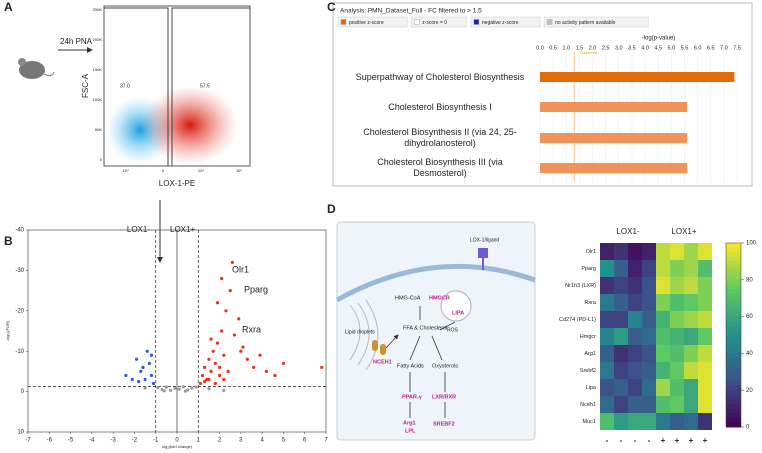 The height and width of the screenshot is (453, 762). What do you see at coordinates (632, 48) in the screenshot?
I see `x-tick-label: 3.5` at bounding box center [632, 48].